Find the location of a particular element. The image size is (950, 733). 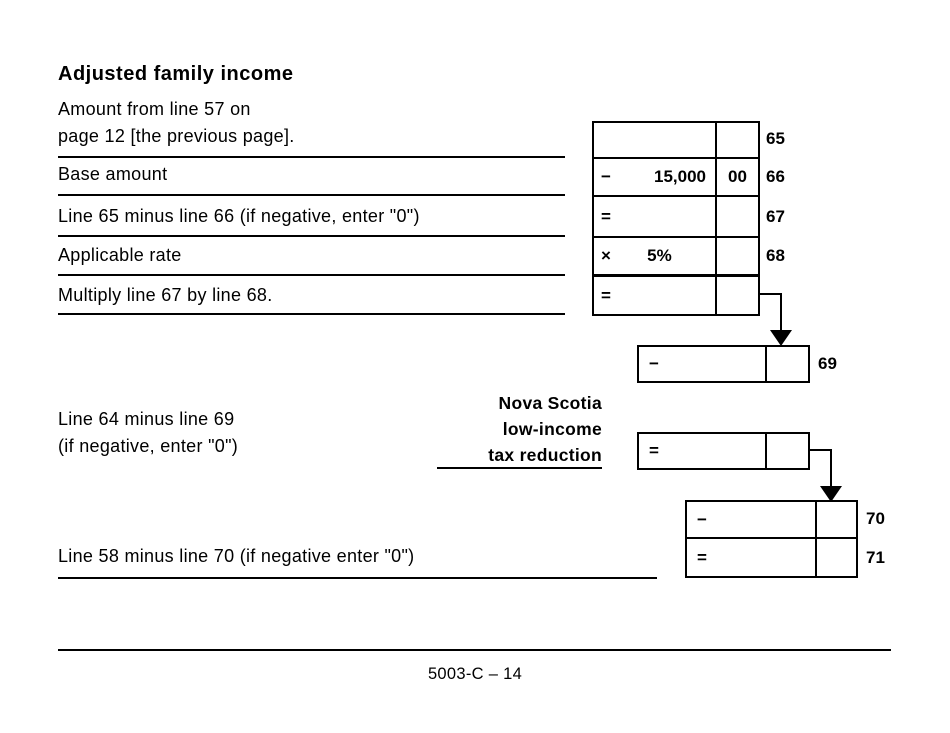

line-number-70: 70 is located at coordinates (875, 518).